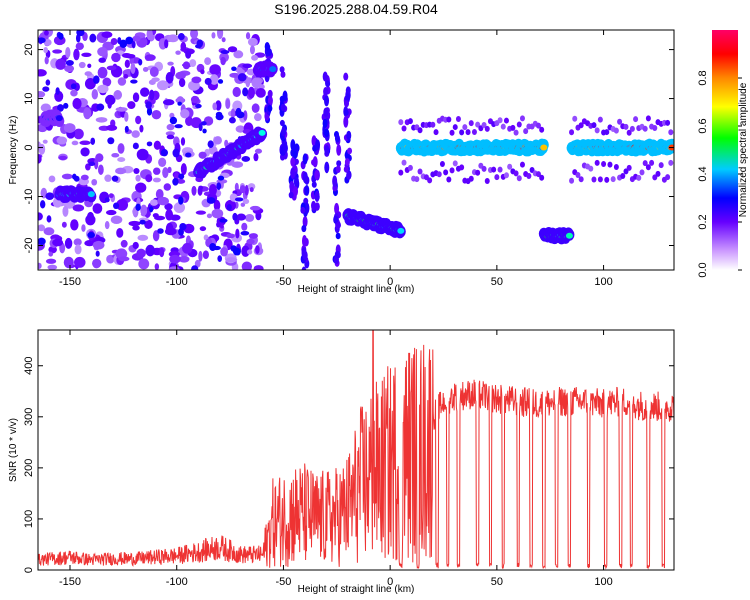 Image resolution: width=750 pixels, height=600 pixels. Describe the element at coordinates (390, 582) in the screenshot. I see `snr-x-tick-label: 0` at that location.